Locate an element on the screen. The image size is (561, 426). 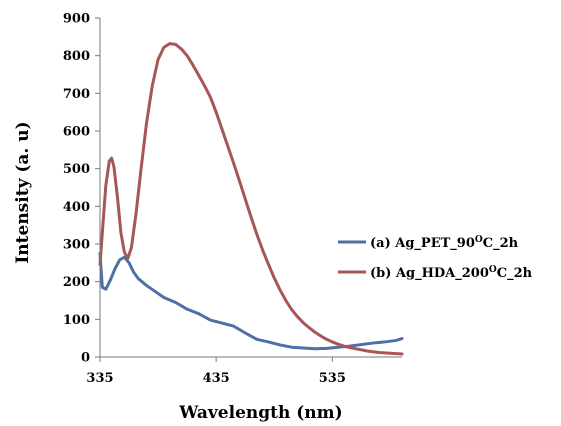
y-axis-label: Intensity (a. u) is located at coordinates (23, 192).